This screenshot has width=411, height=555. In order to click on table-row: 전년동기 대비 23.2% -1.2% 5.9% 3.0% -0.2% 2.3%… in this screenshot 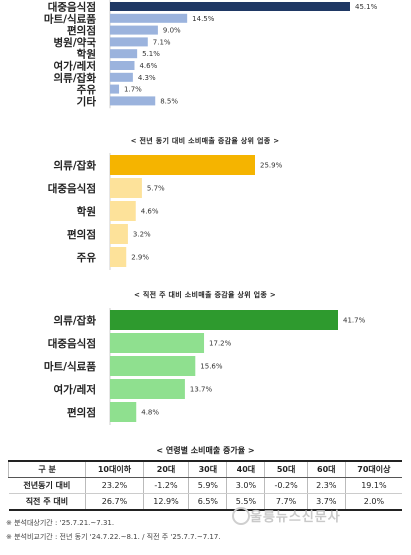, I will do `click(205, 485)`.